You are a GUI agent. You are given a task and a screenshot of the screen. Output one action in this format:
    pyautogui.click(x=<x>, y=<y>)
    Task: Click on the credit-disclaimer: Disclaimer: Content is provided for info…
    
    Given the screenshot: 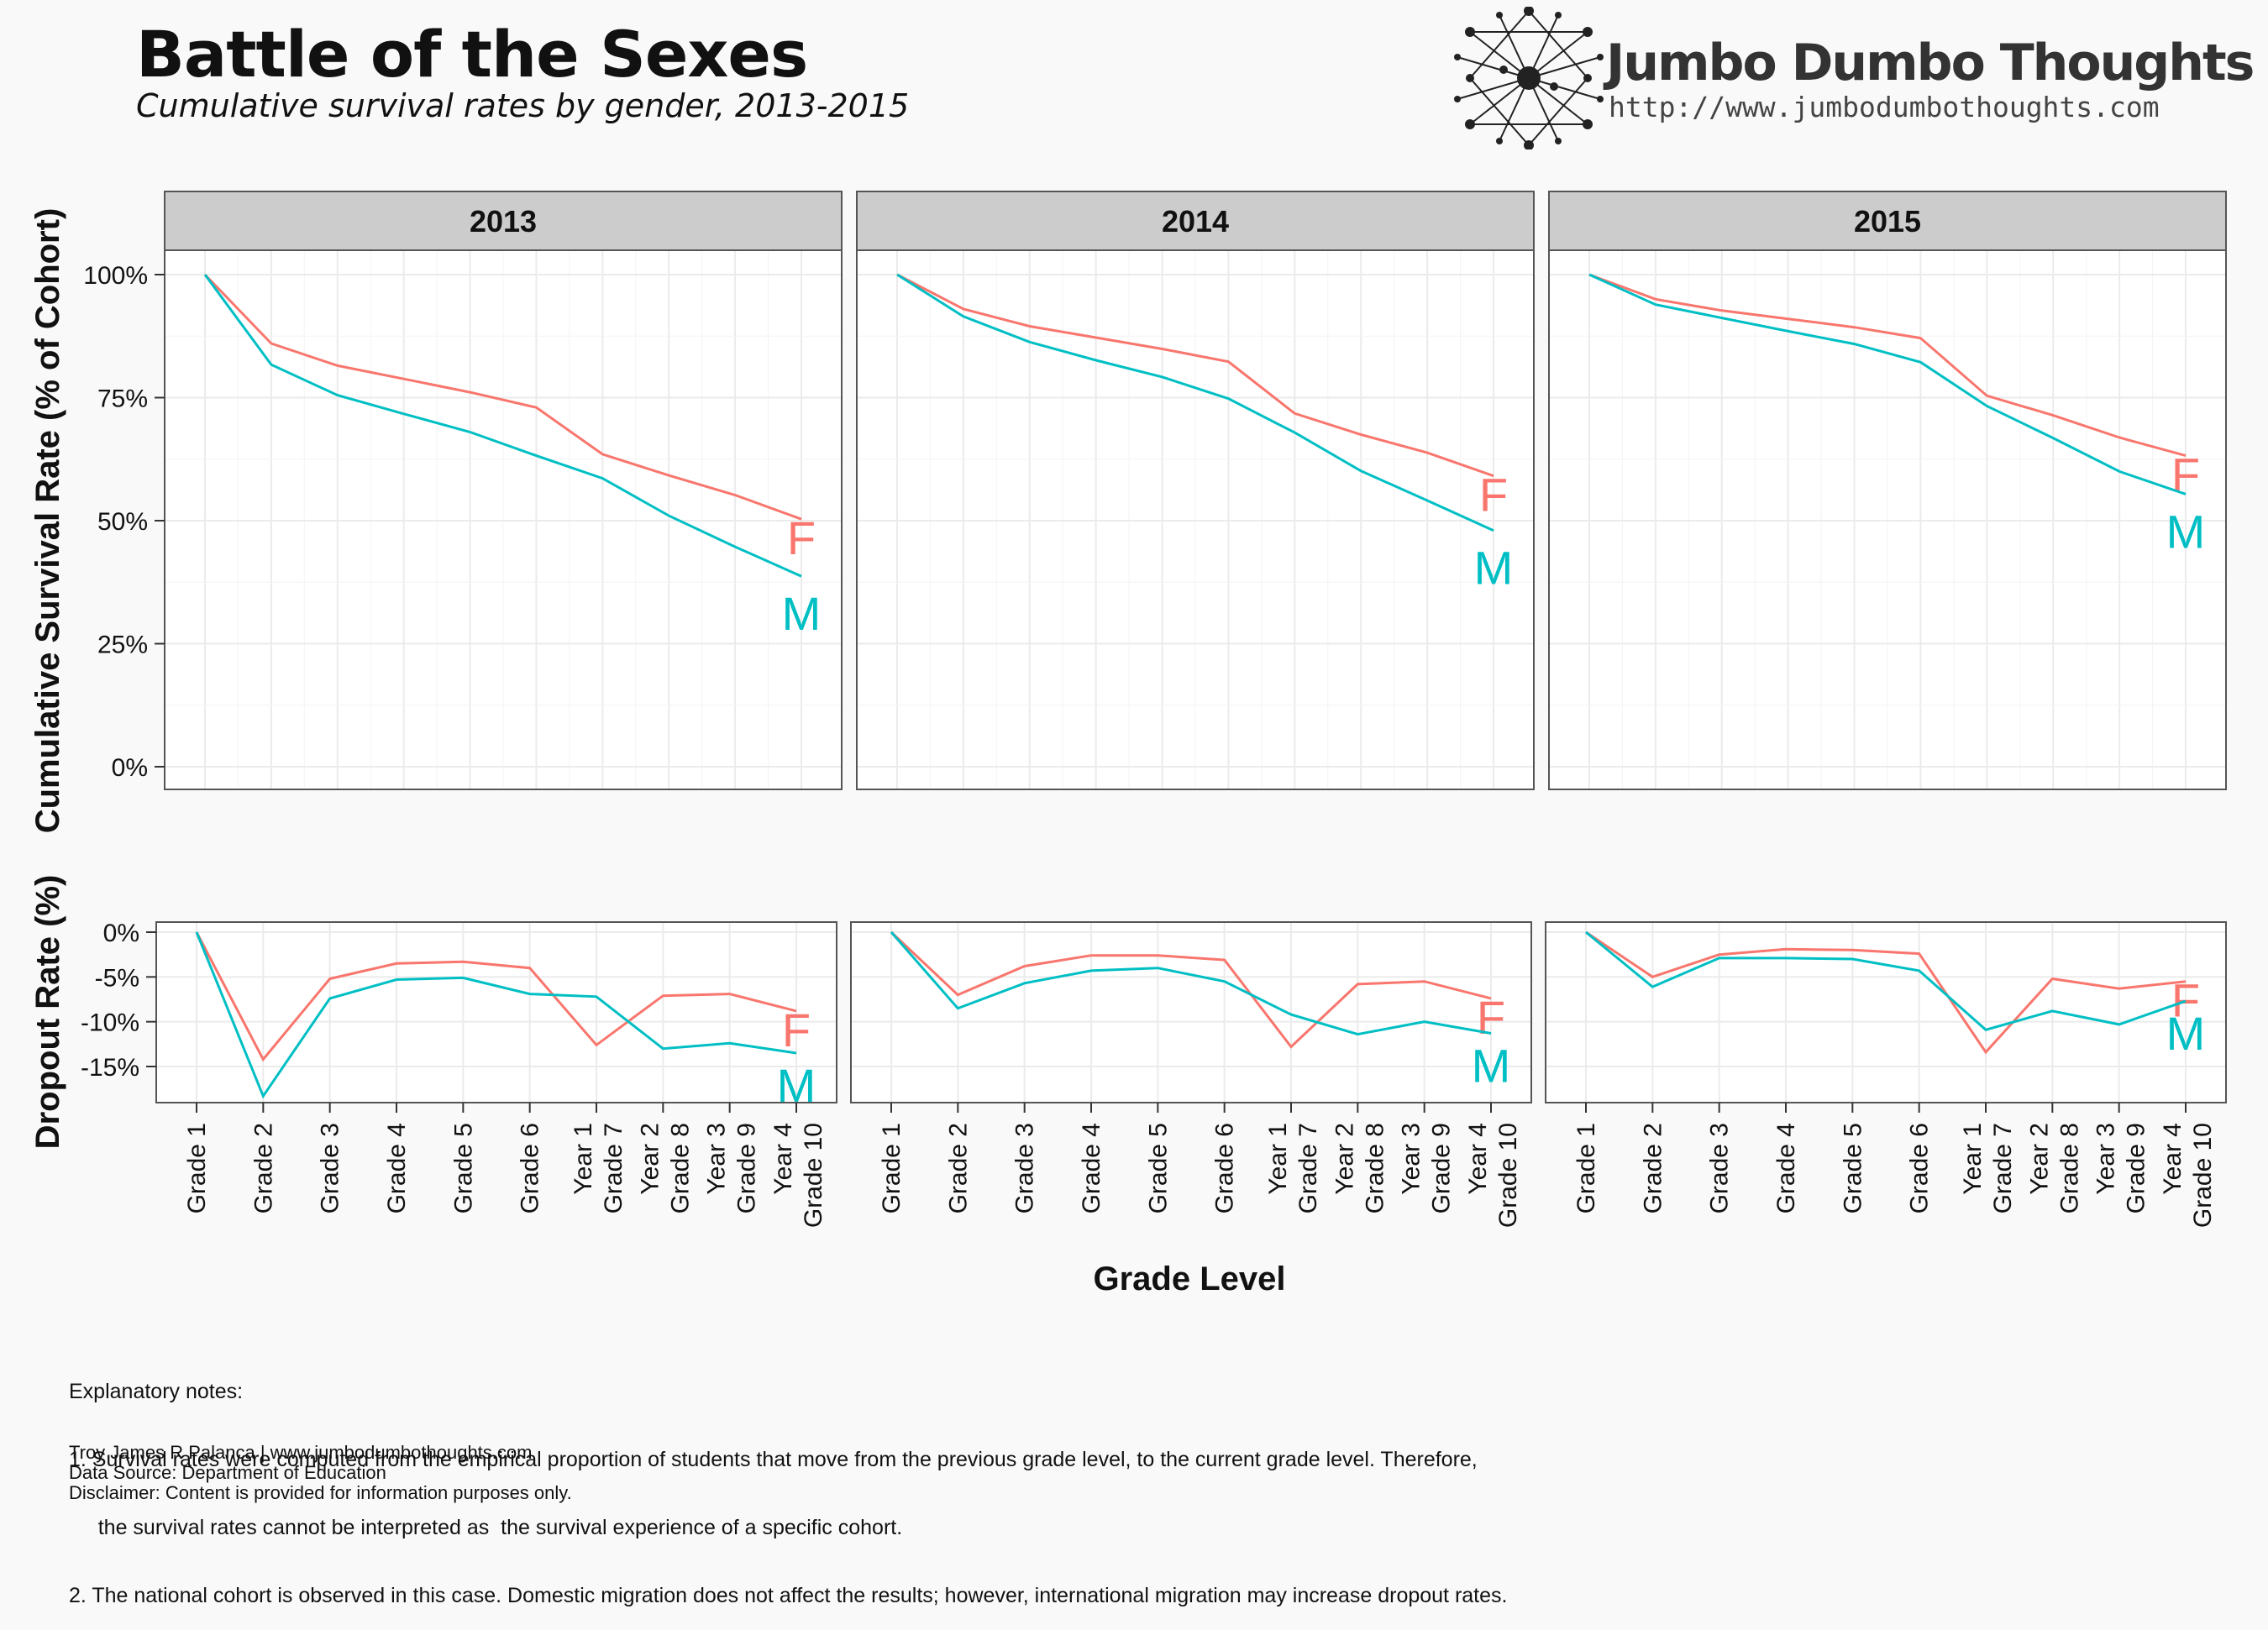 What is the action you would take?
    pyautogui.click(x=320, y=1492)
    